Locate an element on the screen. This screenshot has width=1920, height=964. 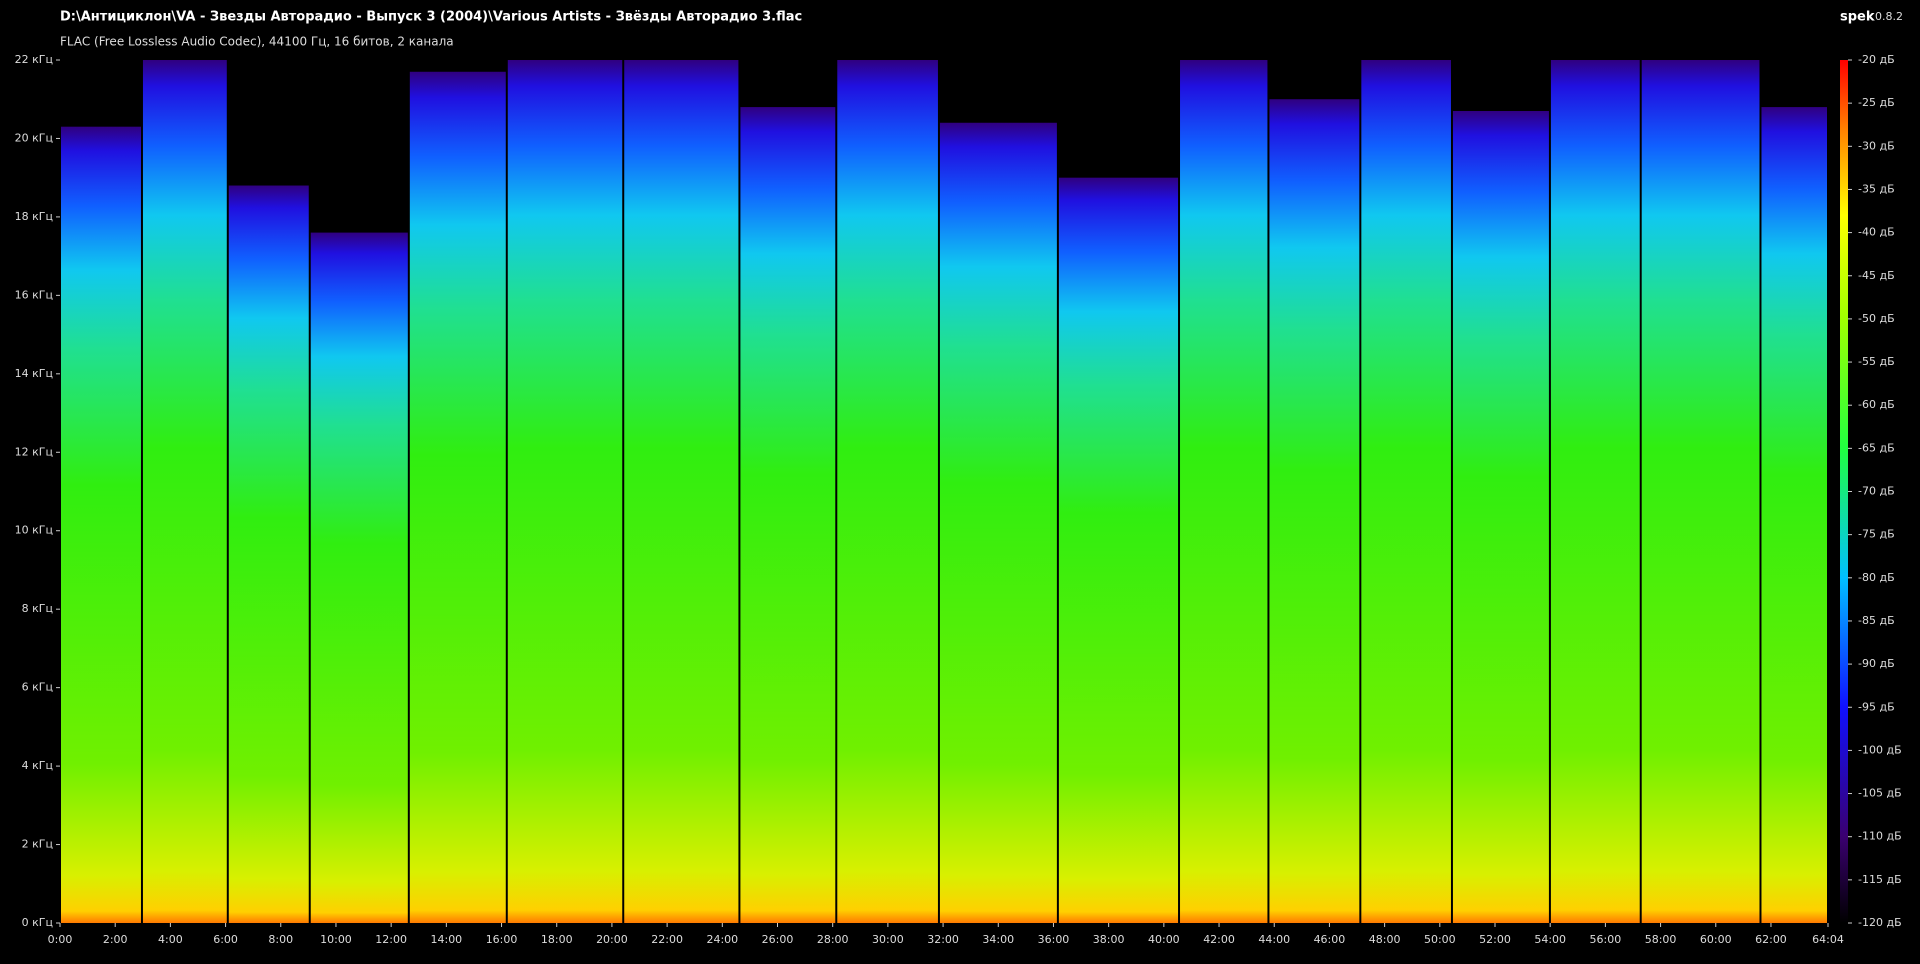
colorbar-tick-label: -30 дБ is located at coordinates (1876, 145).